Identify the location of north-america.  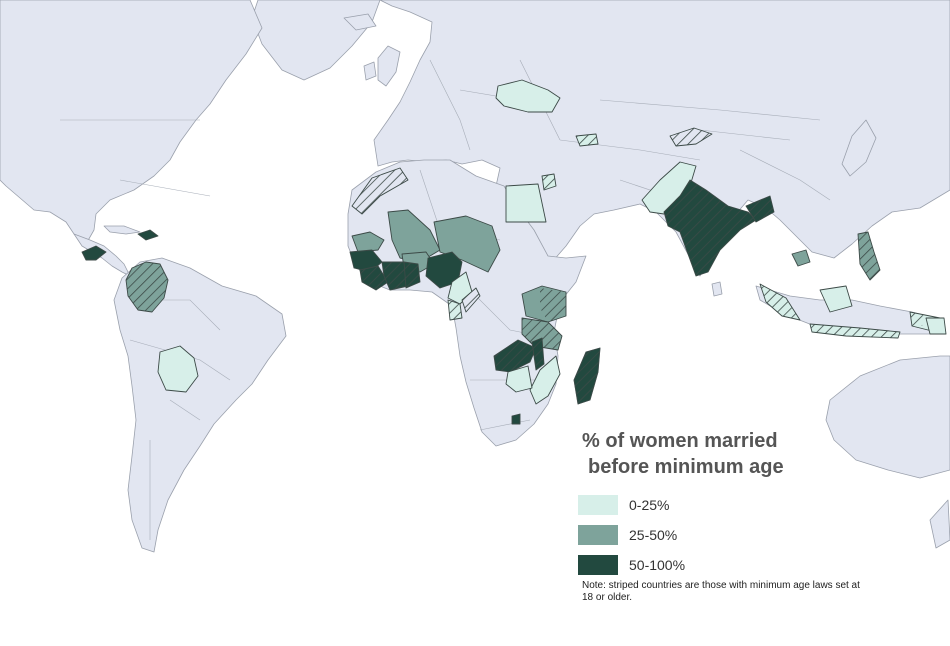
(131, 122).